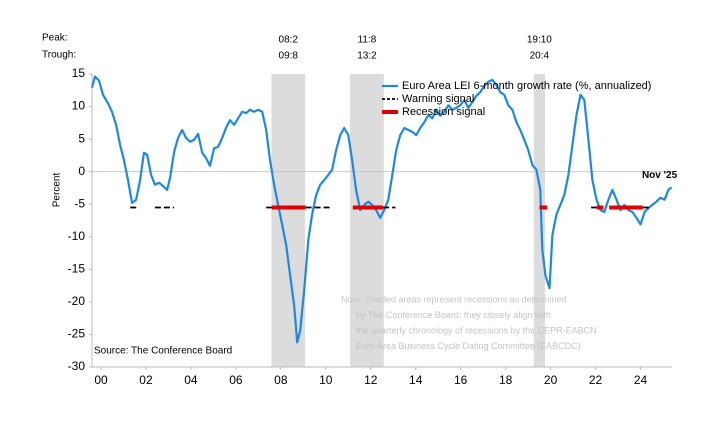 The width and height of the screenshot is (720, 422). I want to click on x-tick-label: 04, so click(191, 380).